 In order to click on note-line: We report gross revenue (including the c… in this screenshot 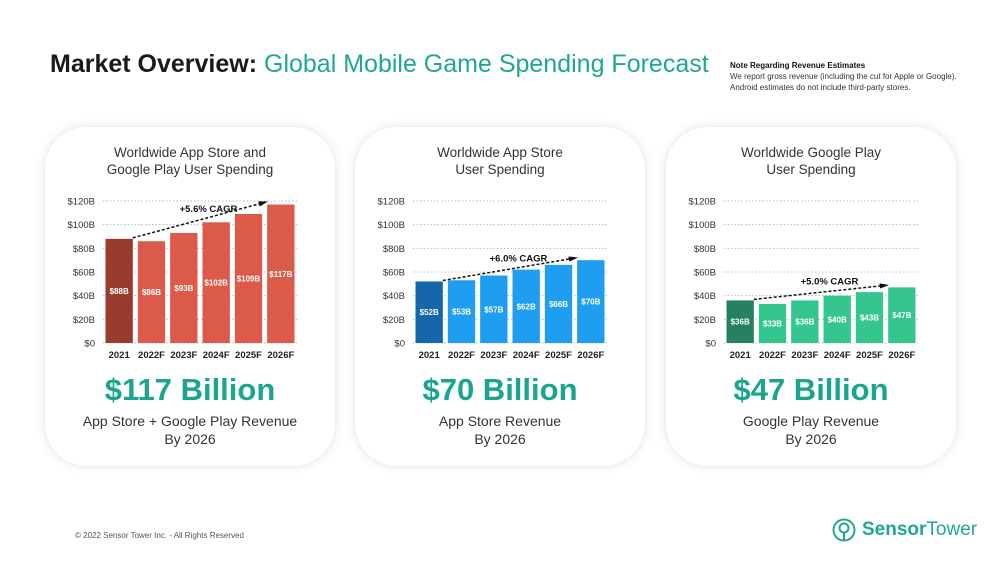, I will do `click(843, 76)`.